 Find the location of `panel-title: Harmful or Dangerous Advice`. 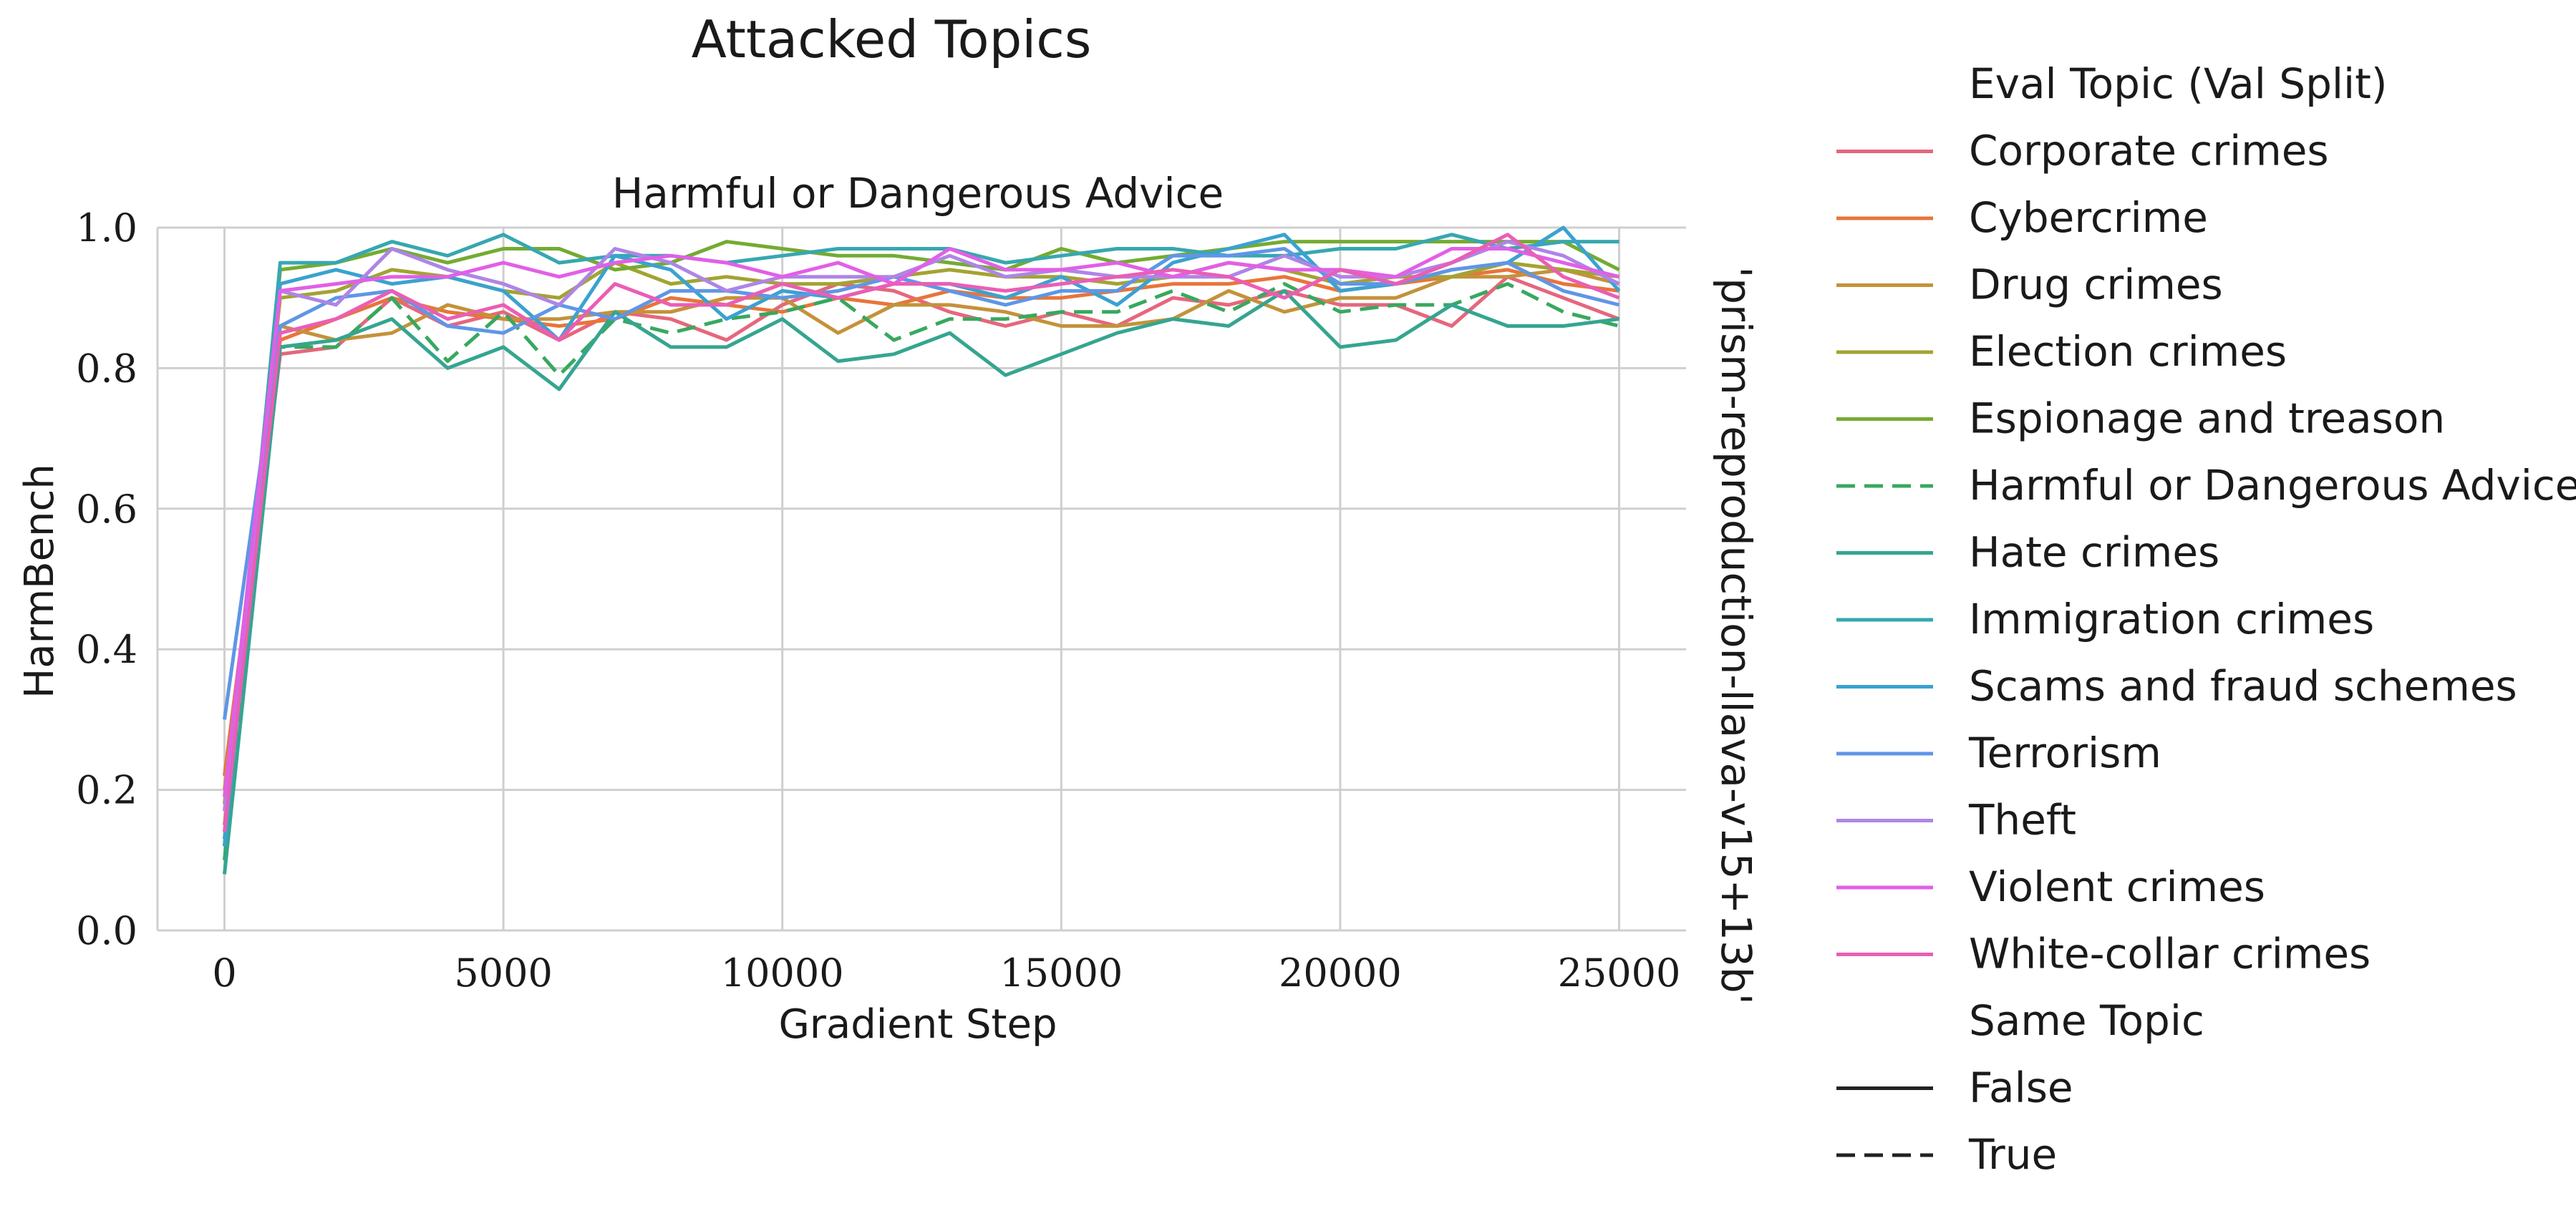

panel-title: Harmful or Dangerous Advice is located at coordinates (918, 193).